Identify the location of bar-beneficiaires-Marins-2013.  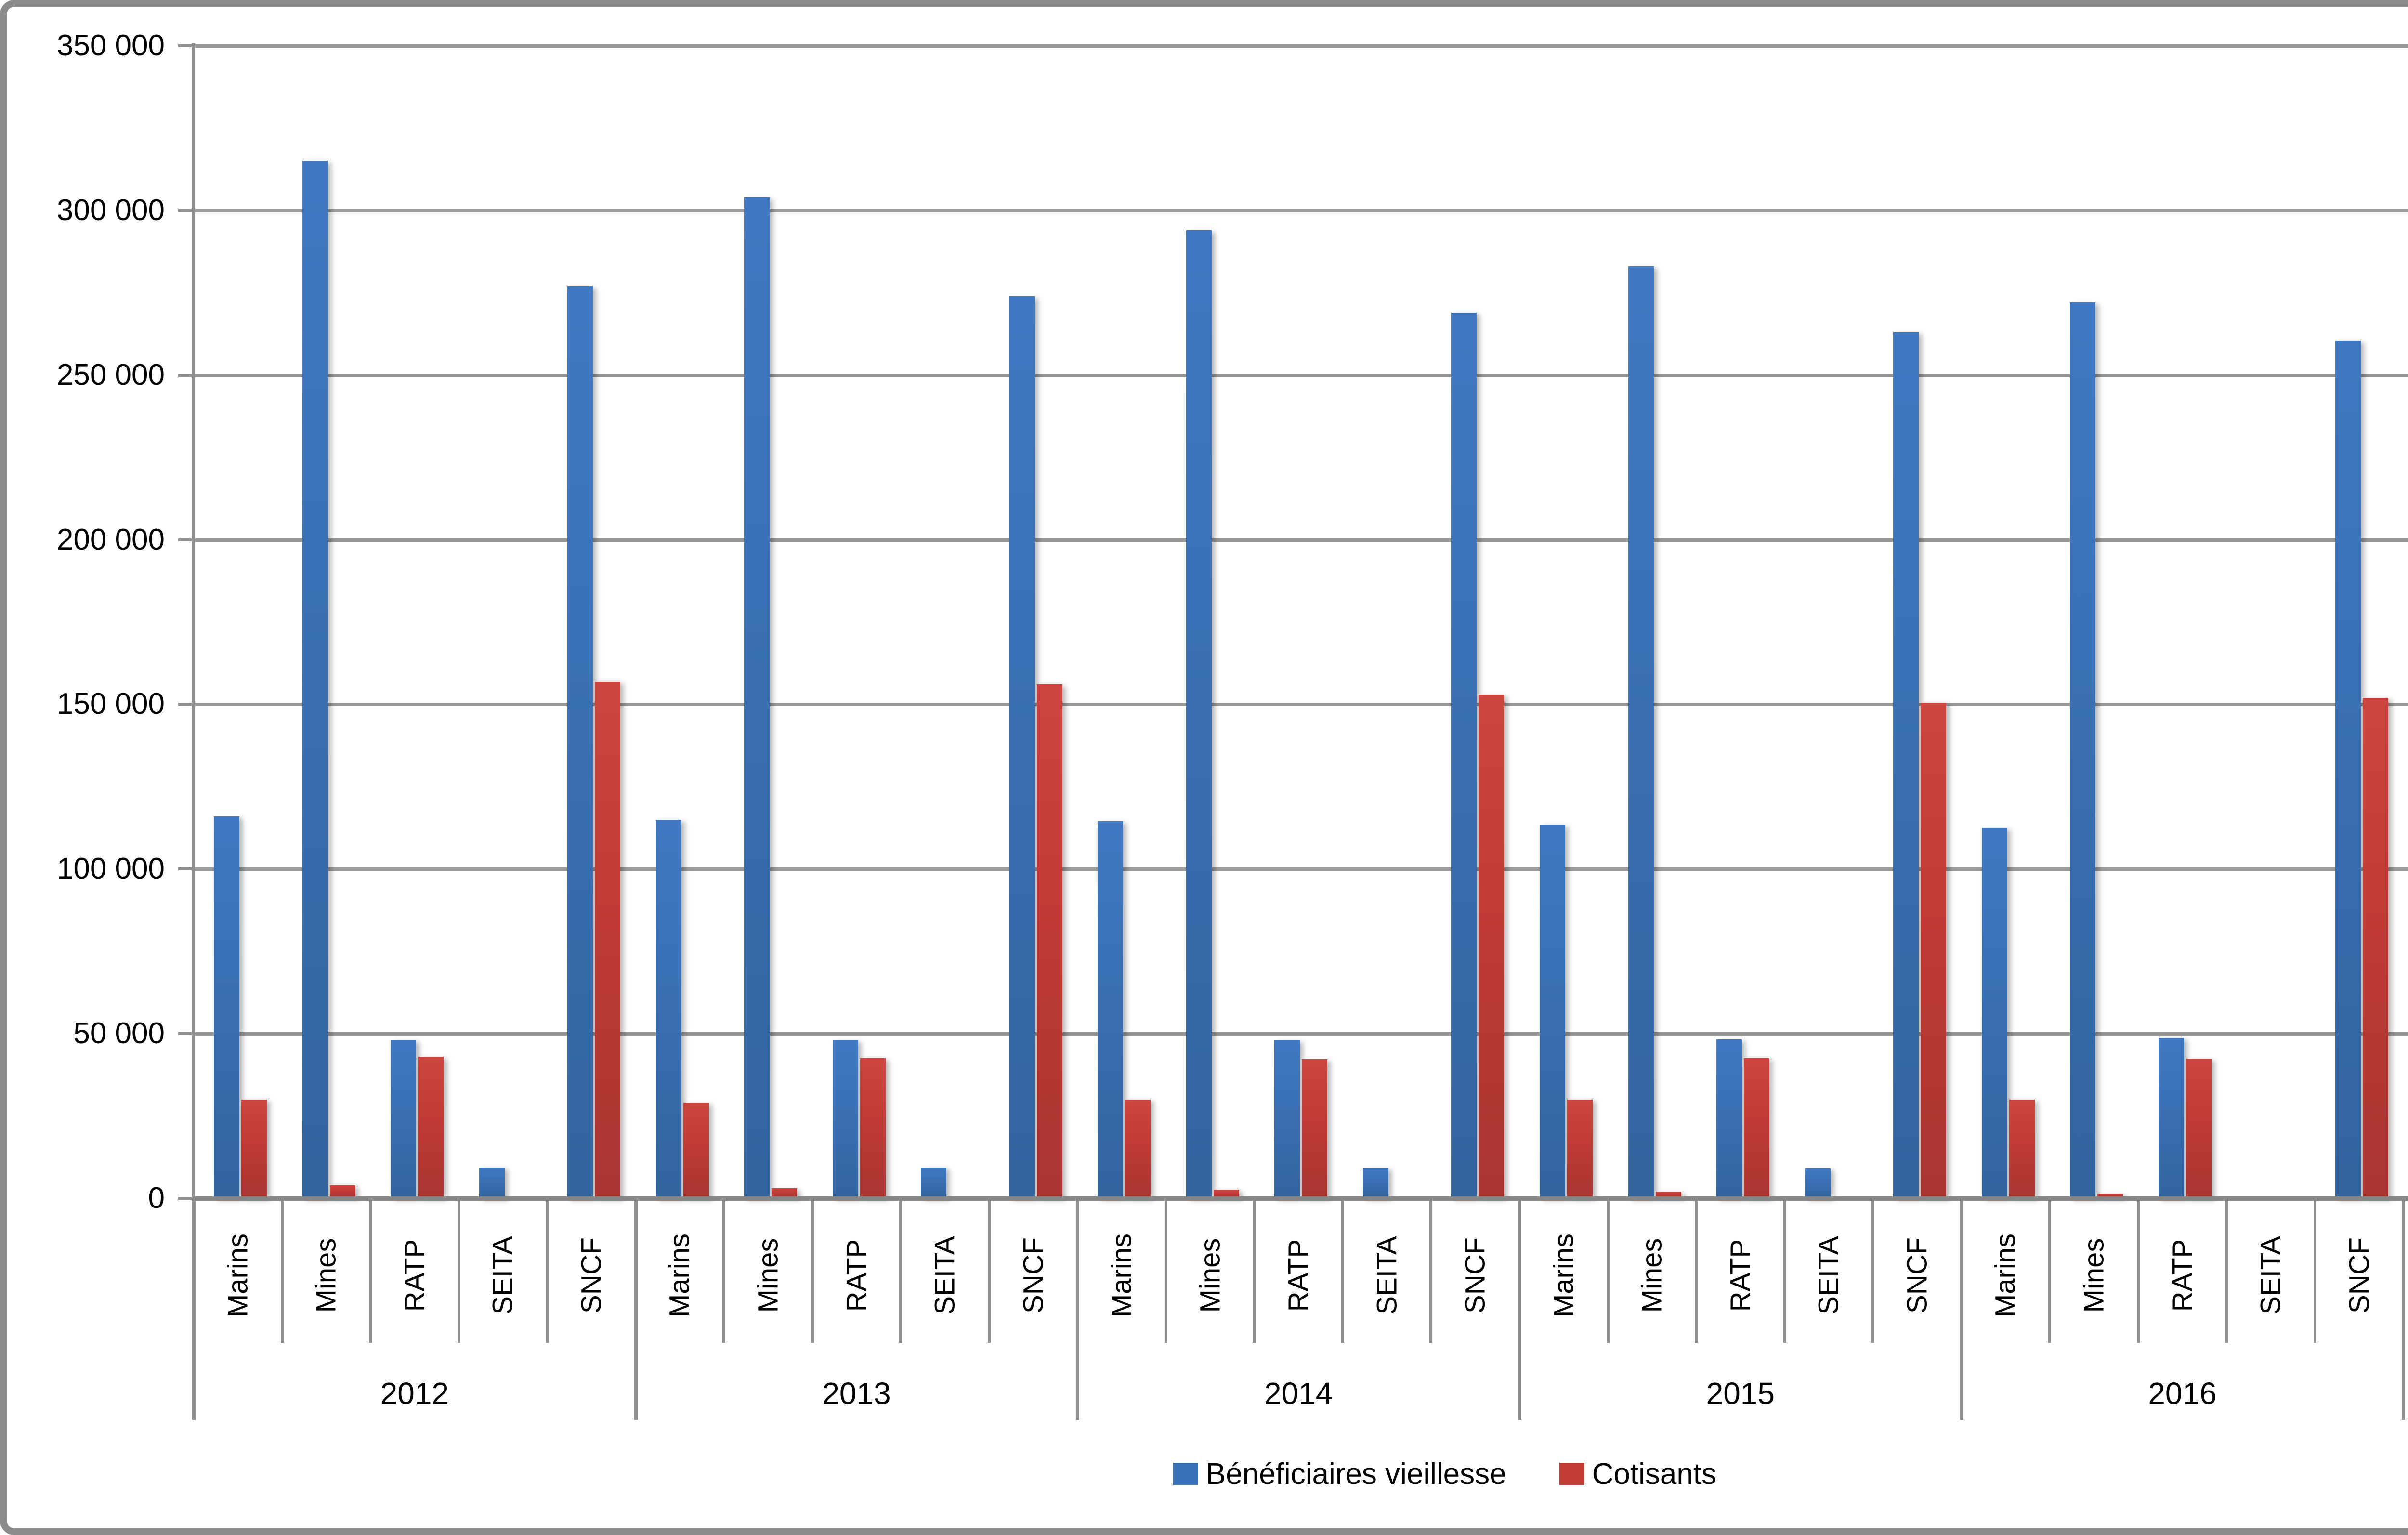
(668, 1008).